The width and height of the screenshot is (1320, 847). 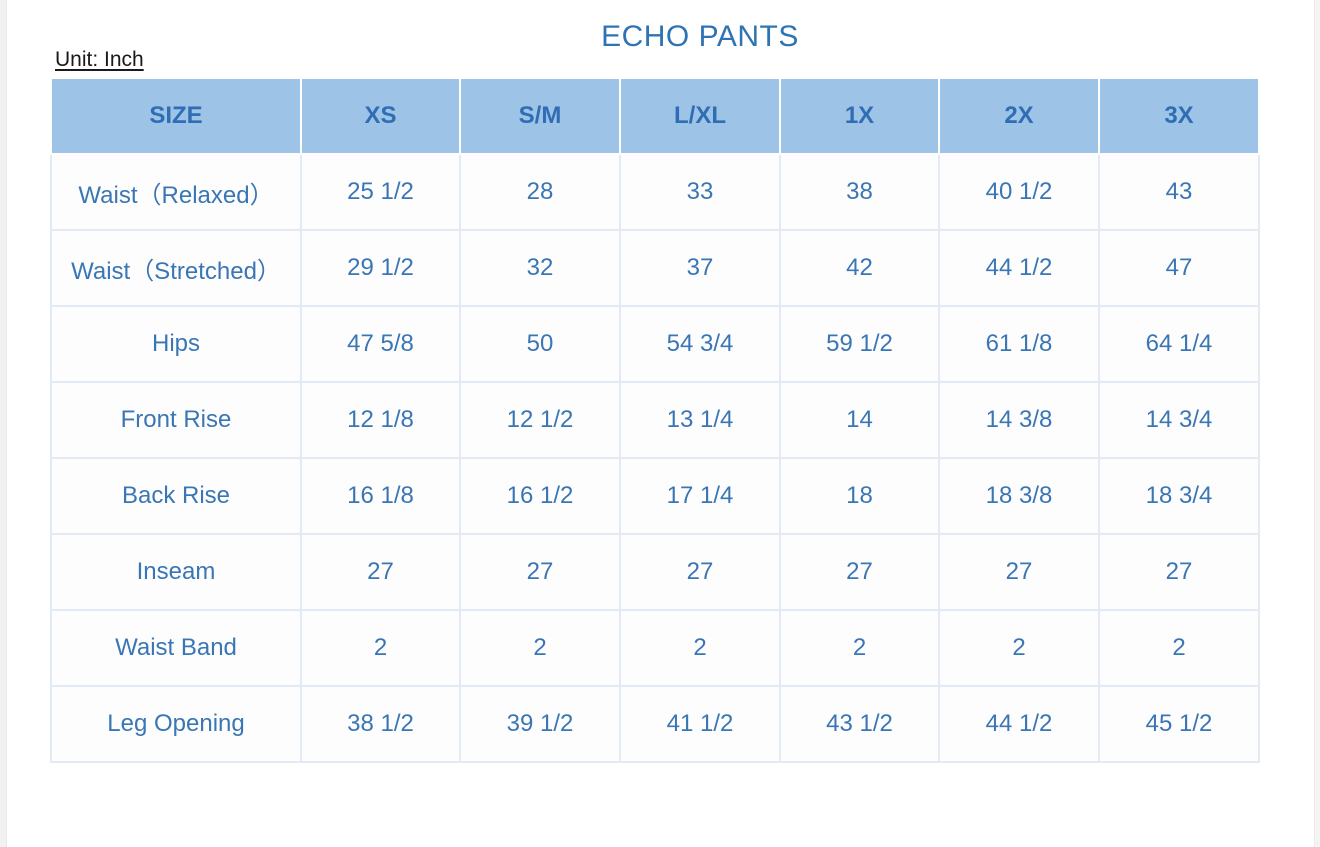 What do you see at coordinates (1179, 344) in the screenshot?
I see `size-value-cell: 64 1/4` at bounding box center [1179, 344].